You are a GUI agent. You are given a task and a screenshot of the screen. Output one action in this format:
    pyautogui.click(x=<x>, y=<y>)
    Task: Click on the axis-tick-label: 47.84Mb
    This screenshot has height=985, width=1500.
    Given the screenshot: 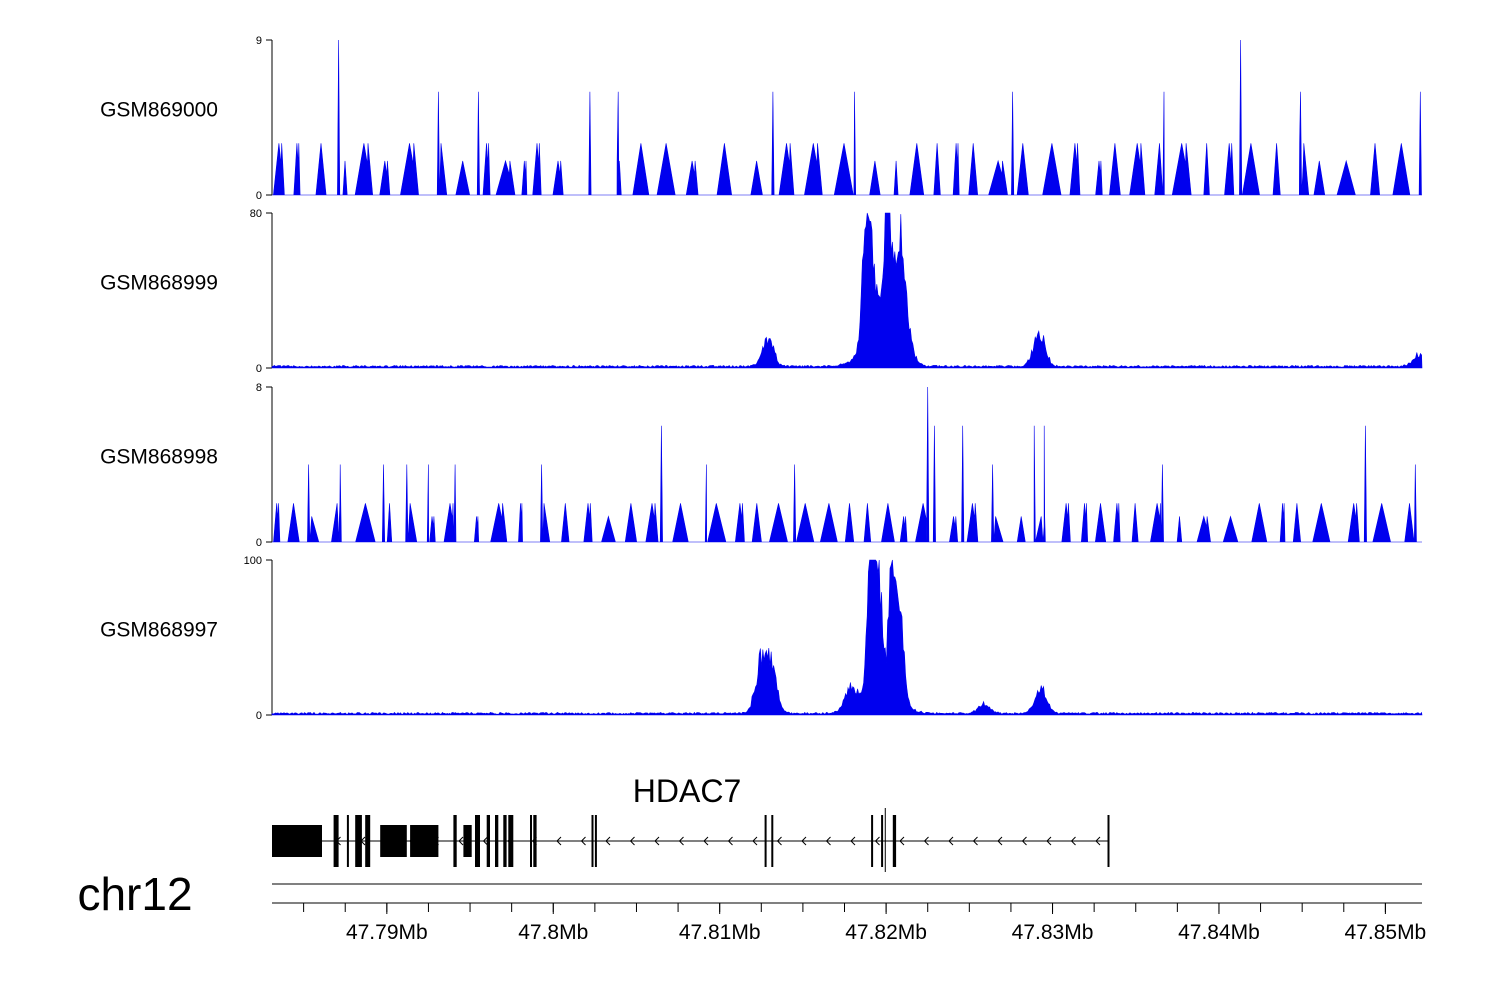 What is the action you would take?
    pyautogui.click(x=1219, y=932)
    